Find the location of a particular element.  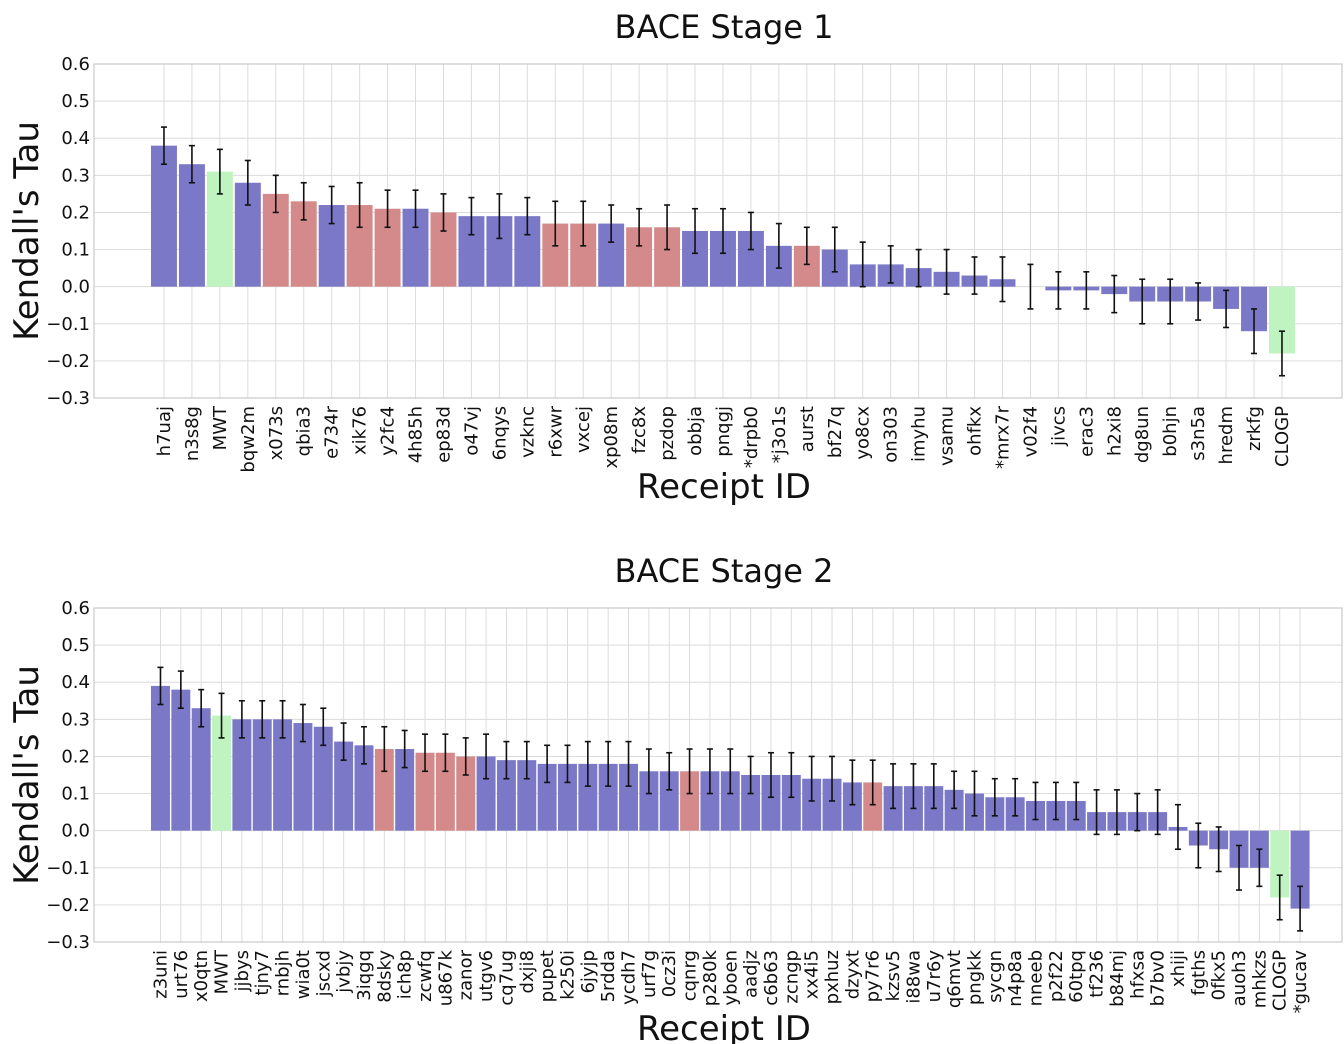

x-tick-label: bf27q is located at coordinates (835, 432).